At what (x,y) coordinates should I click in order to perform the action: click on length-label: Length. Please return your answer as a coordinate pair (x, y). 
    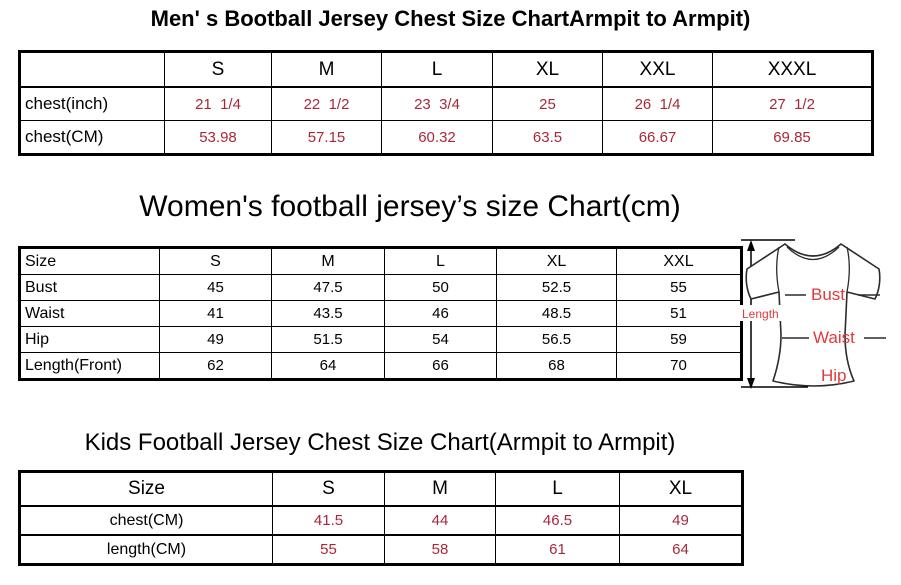
    Looking at the image, I should click on (760, 314).